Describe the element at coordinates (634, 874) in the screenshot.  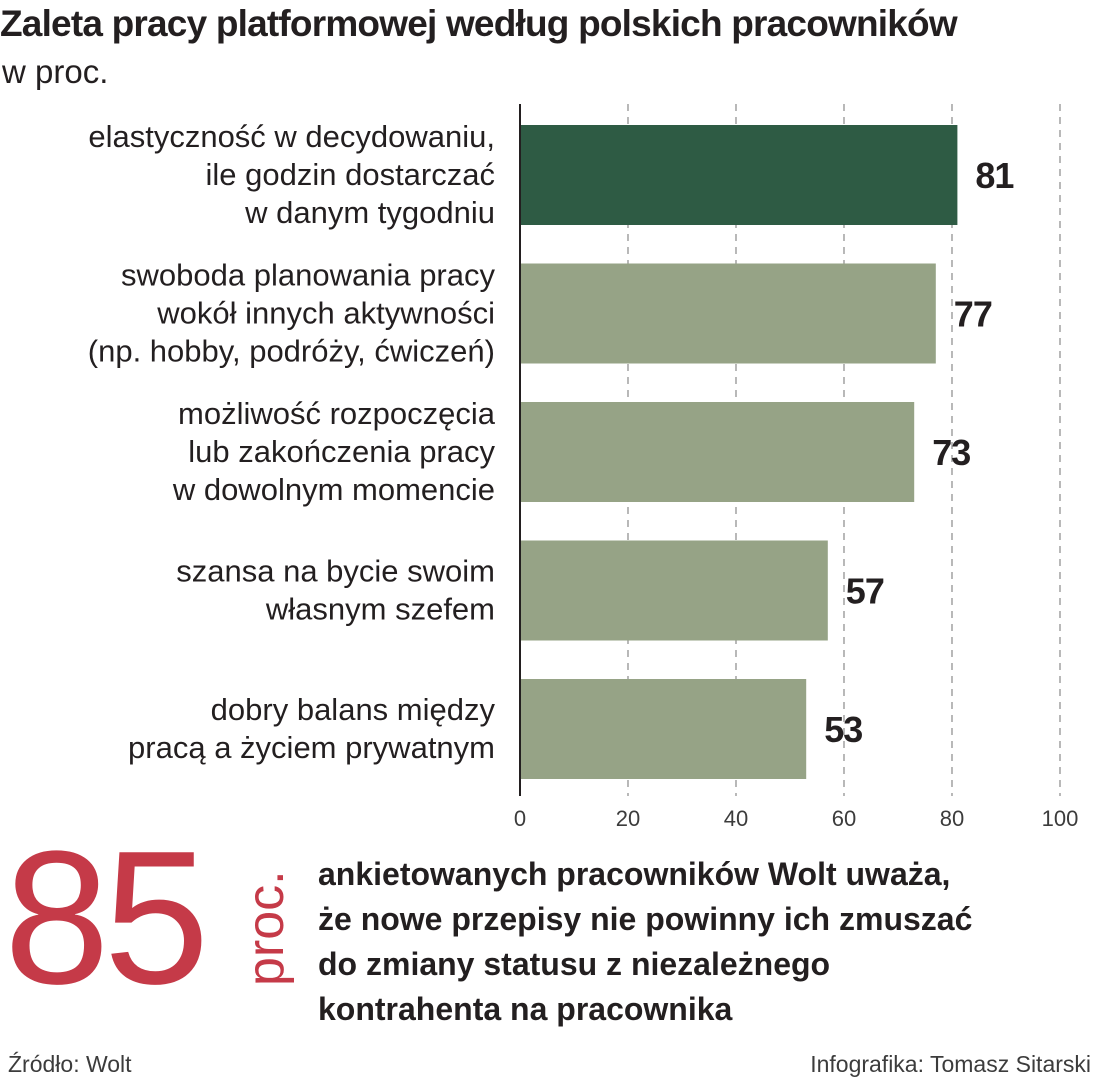
I see `highlight-note-line: ankietowanych pracowników Wolt uważa,` at that location.